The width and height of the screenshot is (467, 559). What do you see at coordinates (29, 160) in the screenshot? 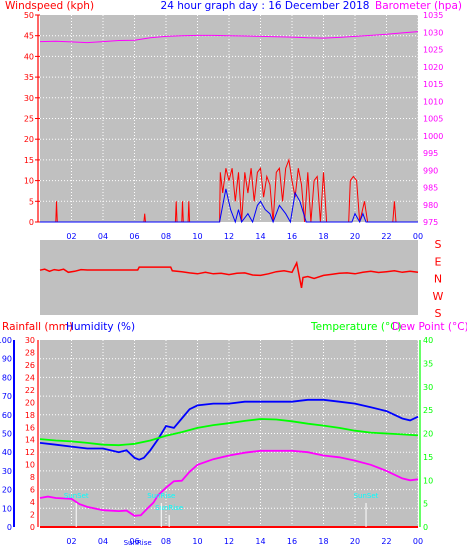
I see `y-tick-label-wind: 15` at bounding box center [29, 160].